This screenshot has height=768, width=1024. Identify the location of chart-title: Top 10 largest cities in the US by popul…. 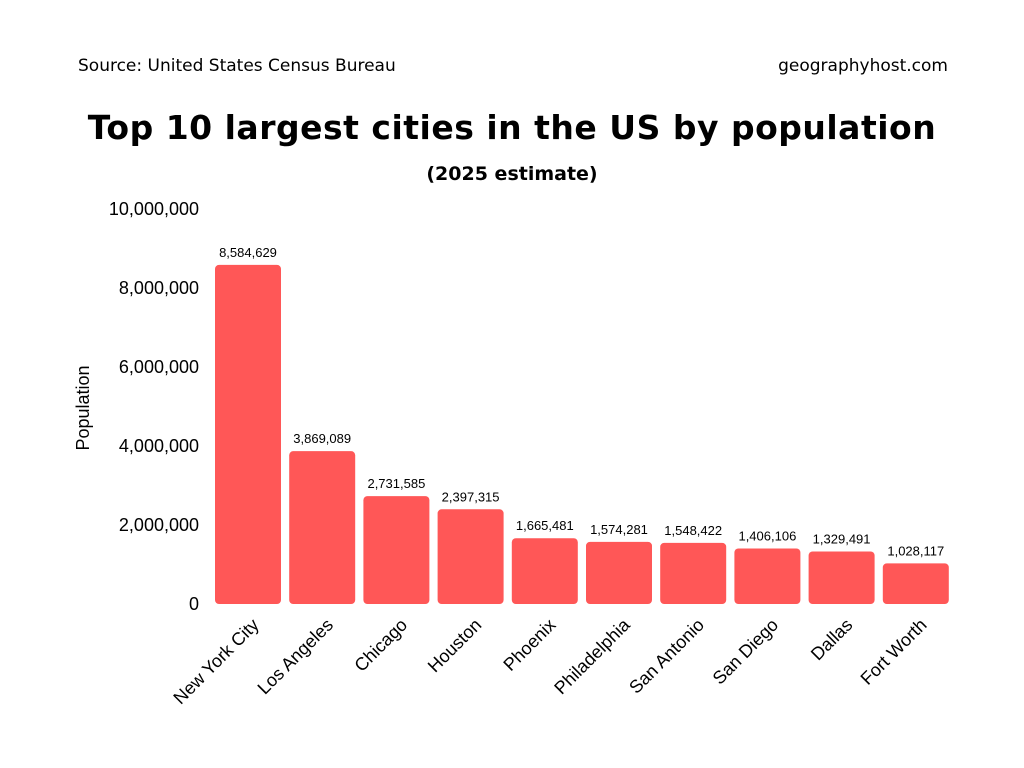
(512, 127).